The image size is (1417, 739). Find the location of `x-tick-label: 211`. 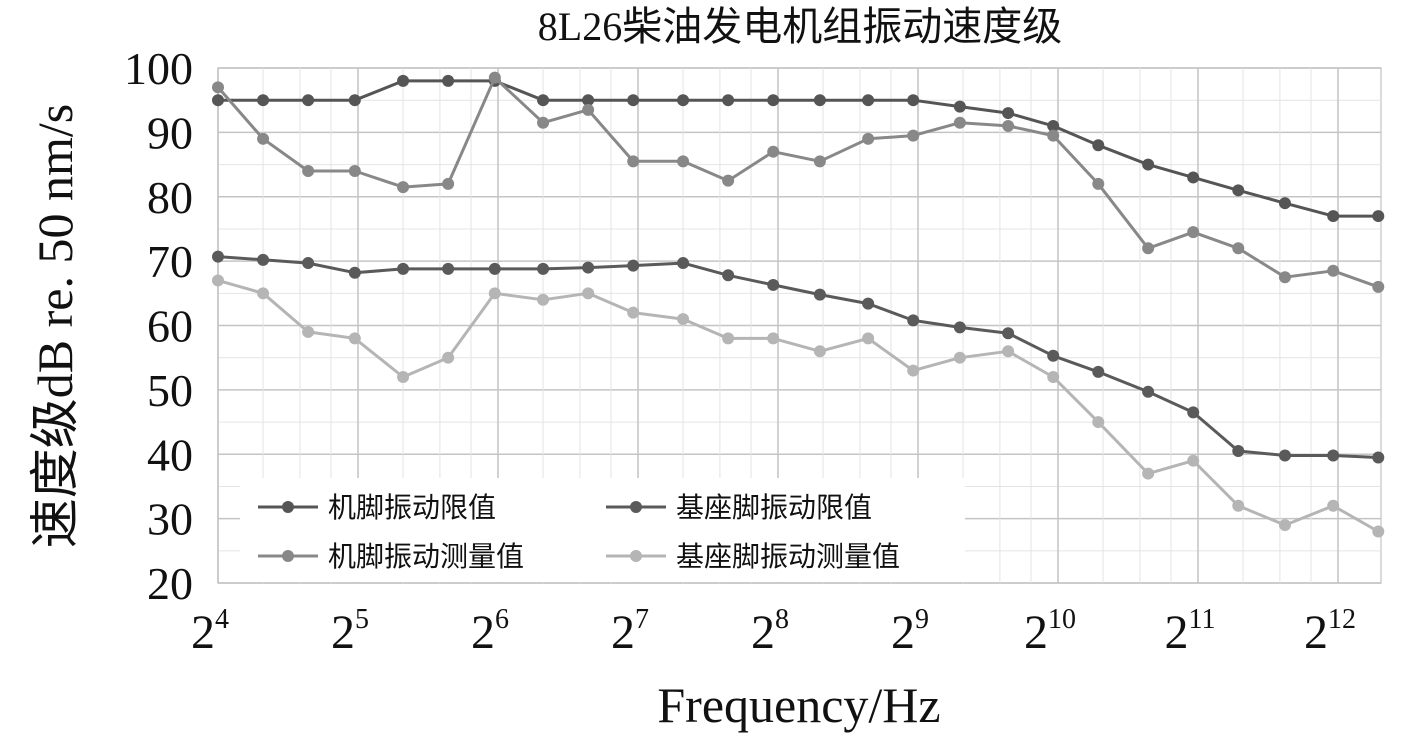

x-tick-label: 211 is located at coordinates (1190, 631).